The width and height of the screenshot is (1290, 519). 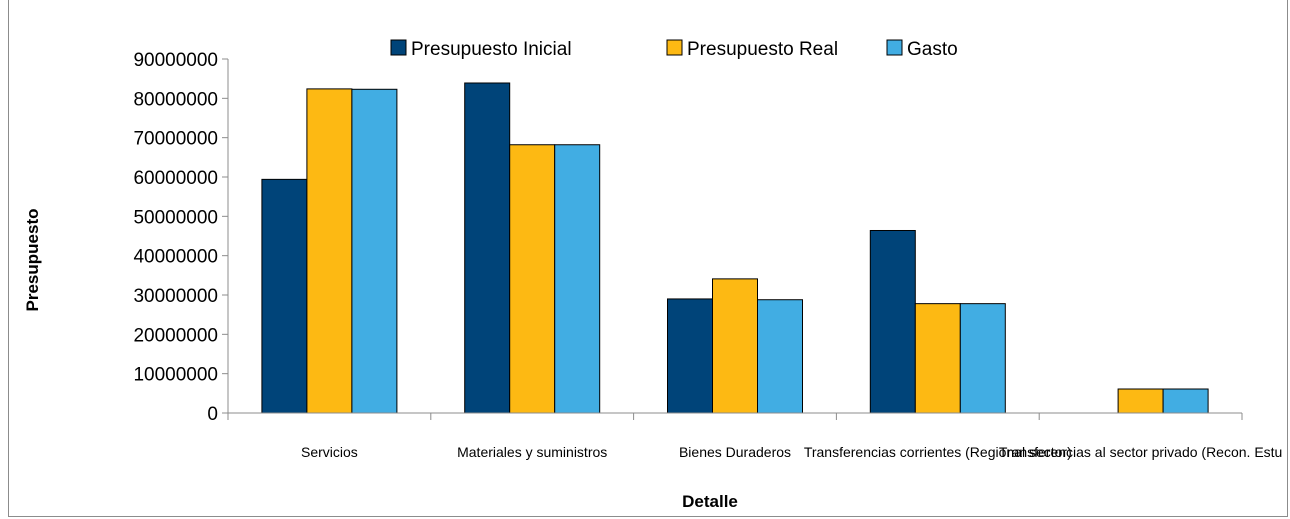 I want to click on y-tick-label: 10000000, so click(x=175, y=375).